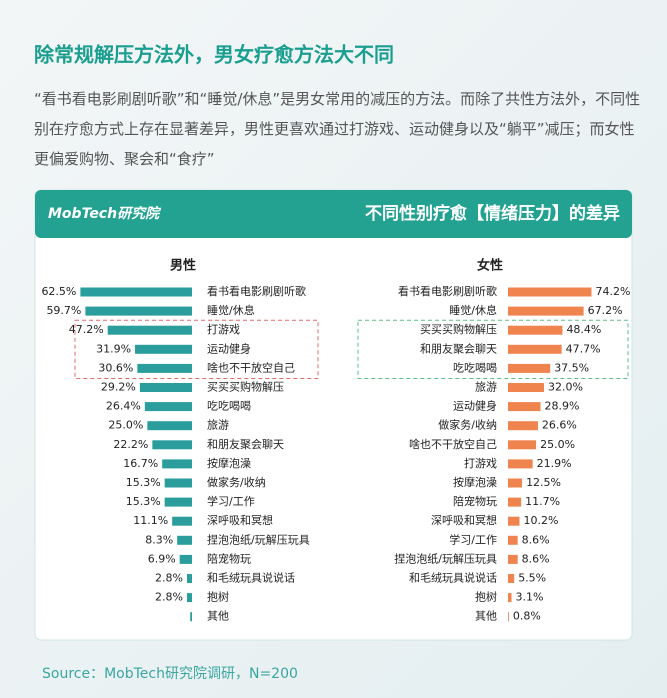  What do you see at coordinates (612, 291) in the screenshot?
I see `value-label: 74.2%` at bounding box center [612, 291].